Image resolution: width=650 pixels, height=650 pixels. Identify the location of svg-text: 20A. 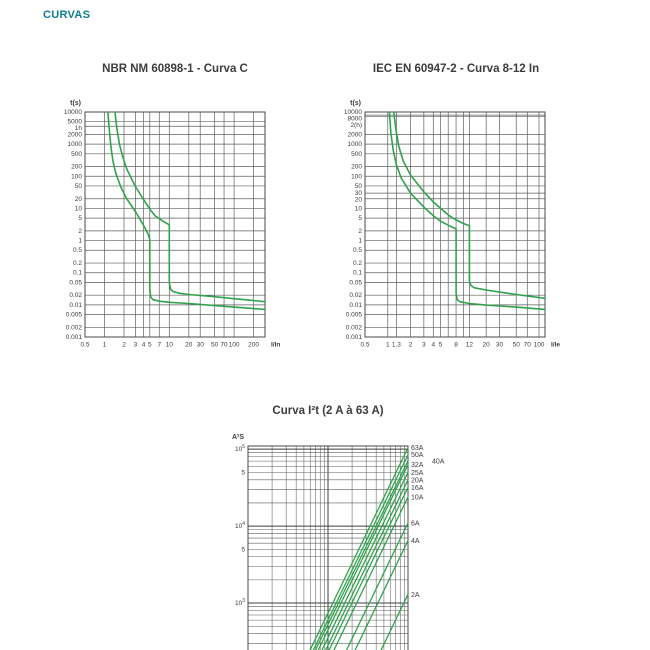
(417, 480).